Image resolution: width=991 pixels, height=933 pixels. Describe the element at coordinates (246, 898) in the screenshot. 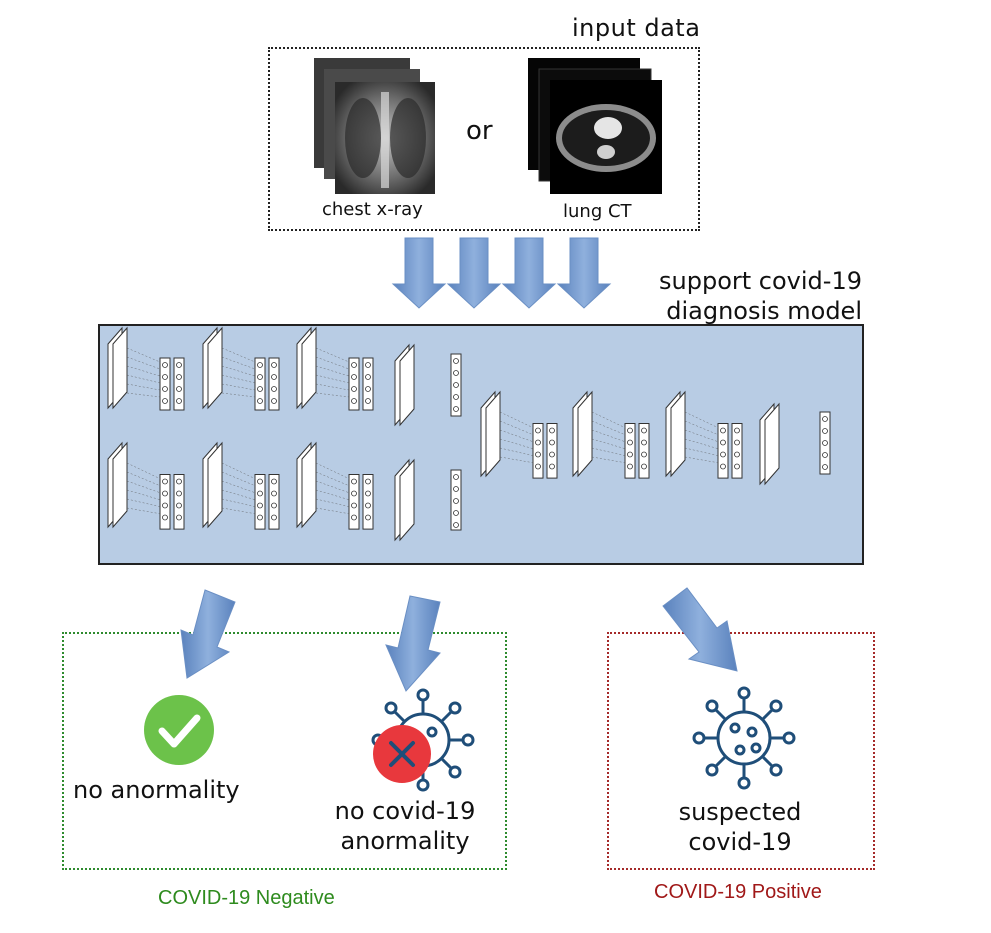

I see `covid-negative-label: COVID-19 Negative` at that location.